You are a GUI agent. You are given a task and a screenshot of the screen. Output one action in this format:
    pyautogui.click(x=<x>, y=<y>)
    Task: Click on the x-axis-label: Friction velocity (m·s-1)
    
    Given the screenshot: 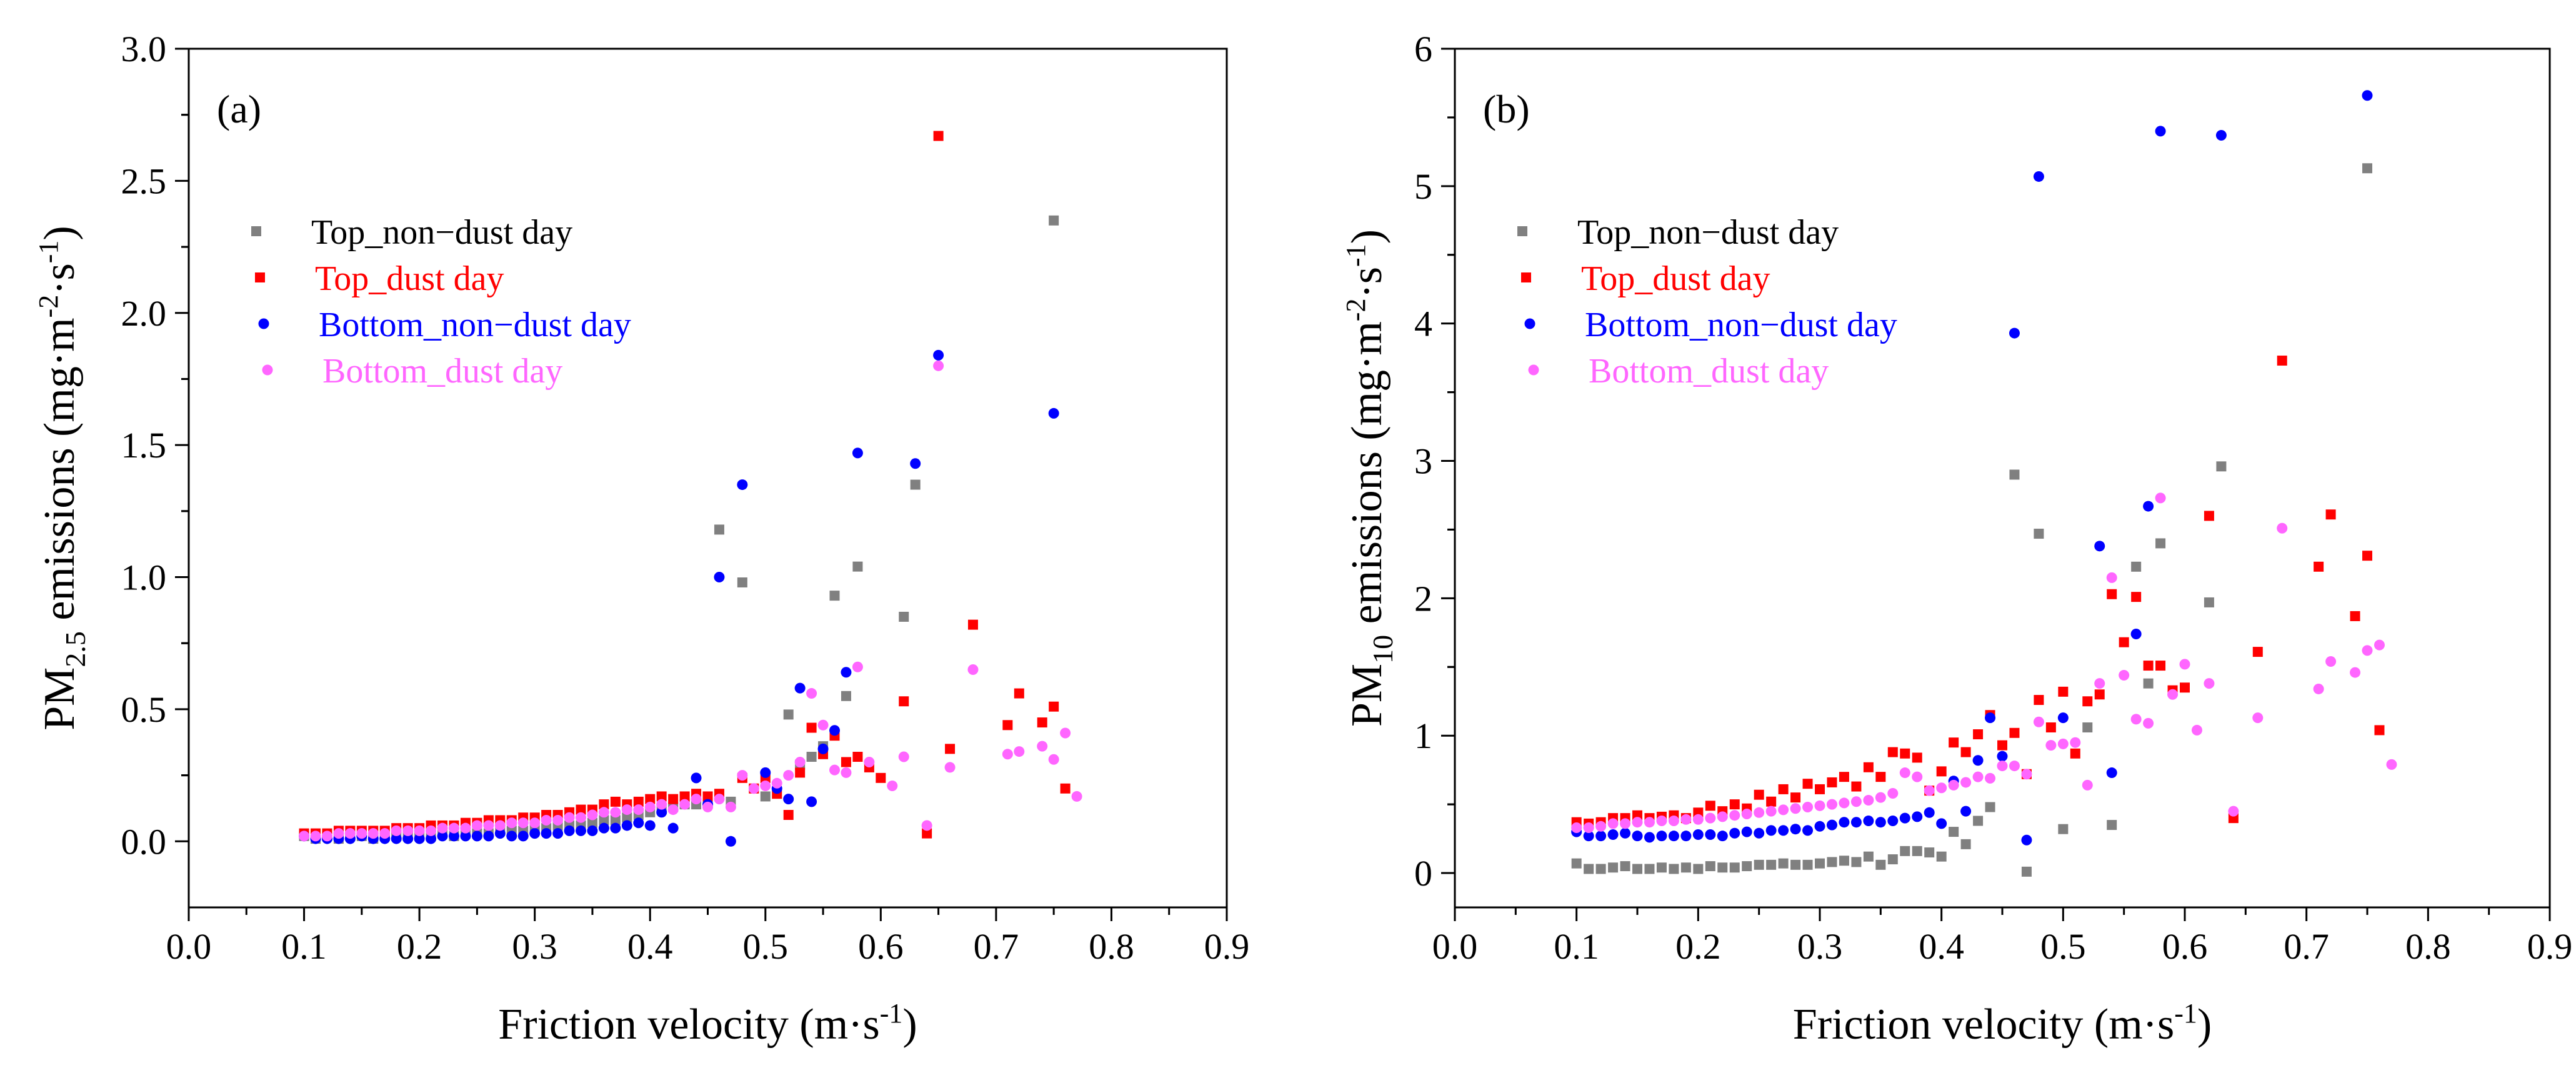 What is the action you would take?
    pyautogui.click(x=707, y=1024)
    